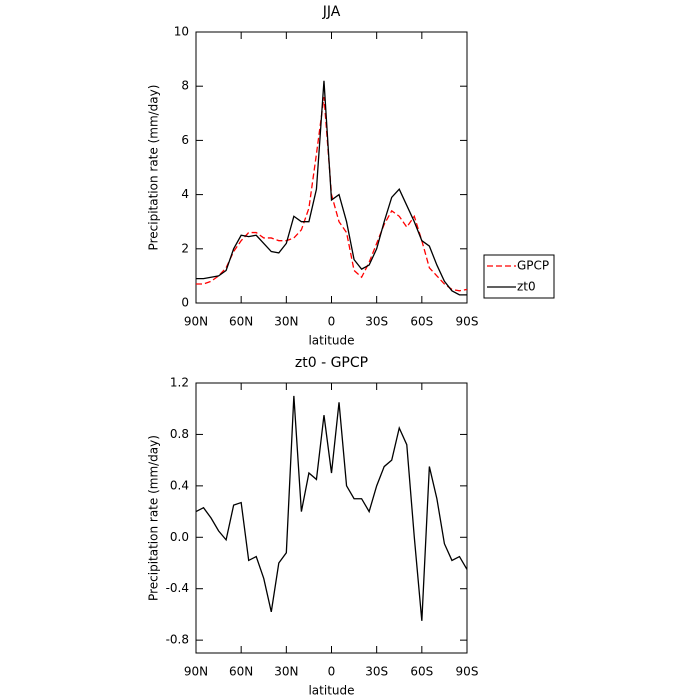  What do you see at coordinates (185, 303) in the screenshot?
I see `y-tick-label: 0` at bounding box center [185, 303].